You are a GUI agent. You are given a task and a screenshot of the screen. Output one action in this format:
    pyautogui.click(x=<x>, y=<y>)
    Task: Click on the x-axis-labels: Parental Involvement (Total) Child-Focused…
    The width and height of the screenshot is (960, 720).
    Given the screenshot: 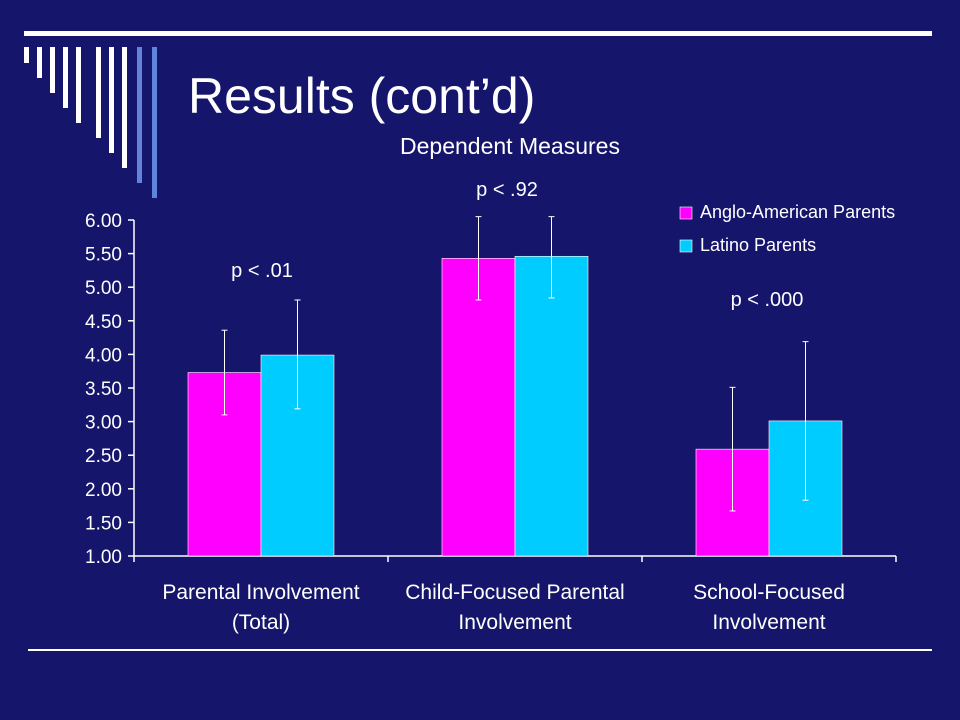 What is the action you would take?
    pyautogui.click(x=503, y=607)
    